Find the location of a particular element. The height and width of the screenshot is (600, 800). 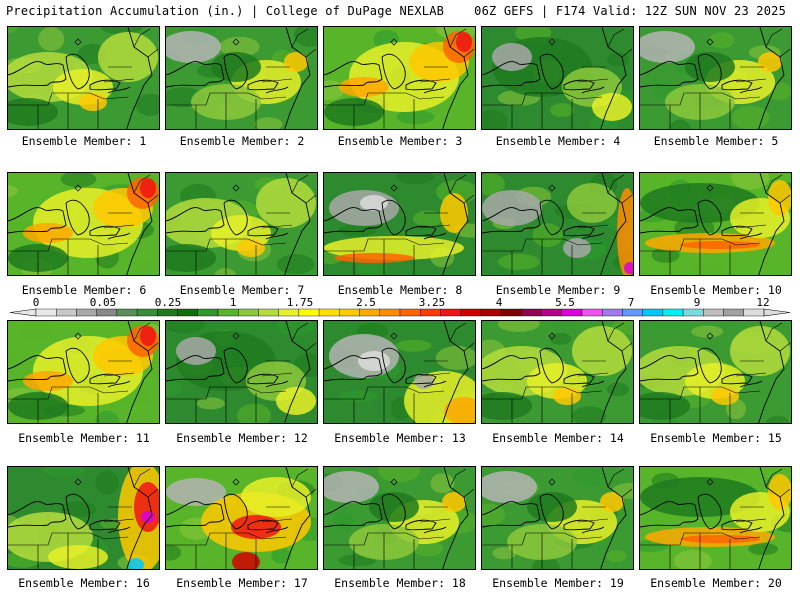

ensemble-member-label: Ensemble Member: 9 is located at coordinates (558, 290).